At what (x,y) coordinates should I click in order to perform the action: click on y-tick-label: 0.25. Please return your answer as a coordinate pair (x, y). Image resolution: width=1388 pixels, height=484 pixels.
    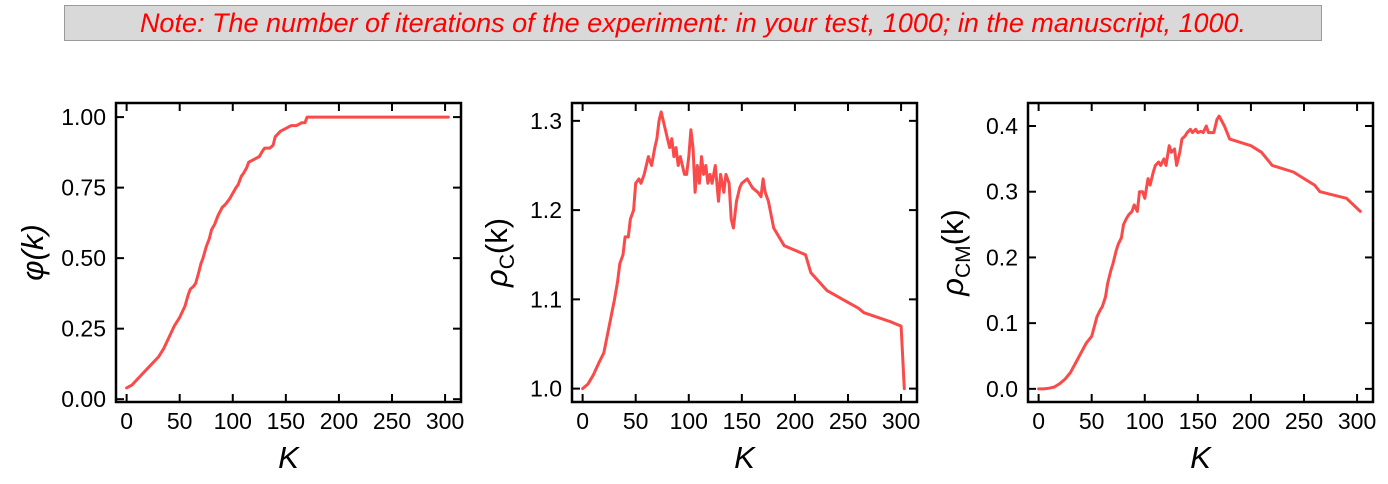
    Looking at the image, I should click on (83, 329).